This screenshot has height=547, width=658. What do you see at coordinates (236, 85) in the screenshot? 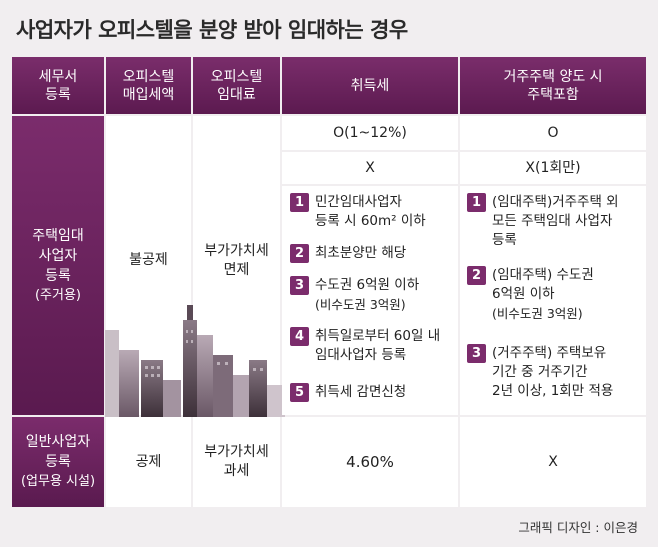
I see `header-rent: 오피스텔 임대료` at bounding box center [236, 85].